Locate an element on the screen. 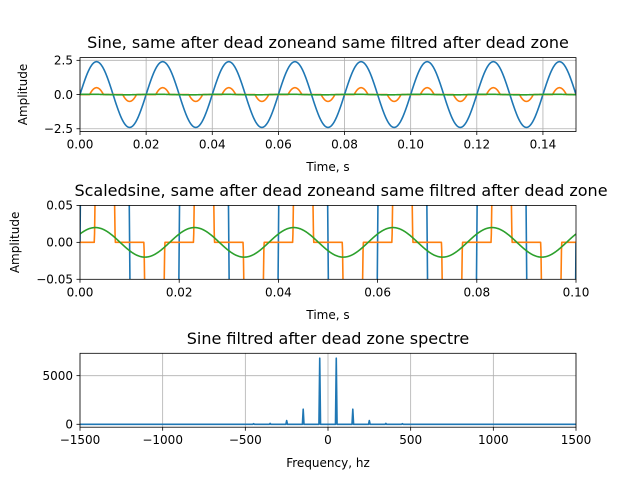 This screenshot has width=640, height=480. x-tick-label: 0.14 is located at coordinates (543, 145).